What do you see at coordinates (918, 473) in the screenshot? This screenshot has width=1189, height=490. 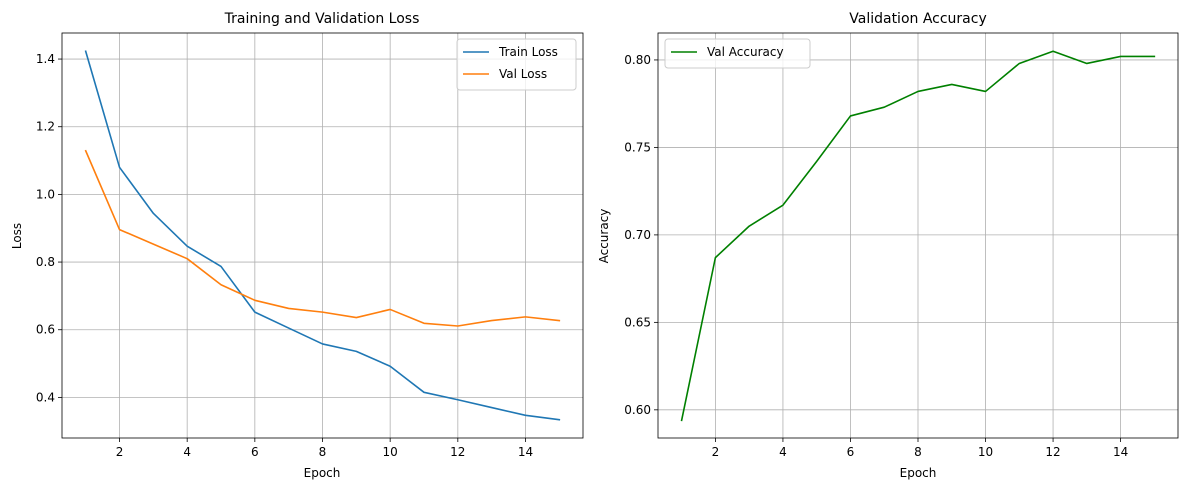 I see `accuracy-chart-x-axis-label: Epoch` at bounding box center [918, 473].